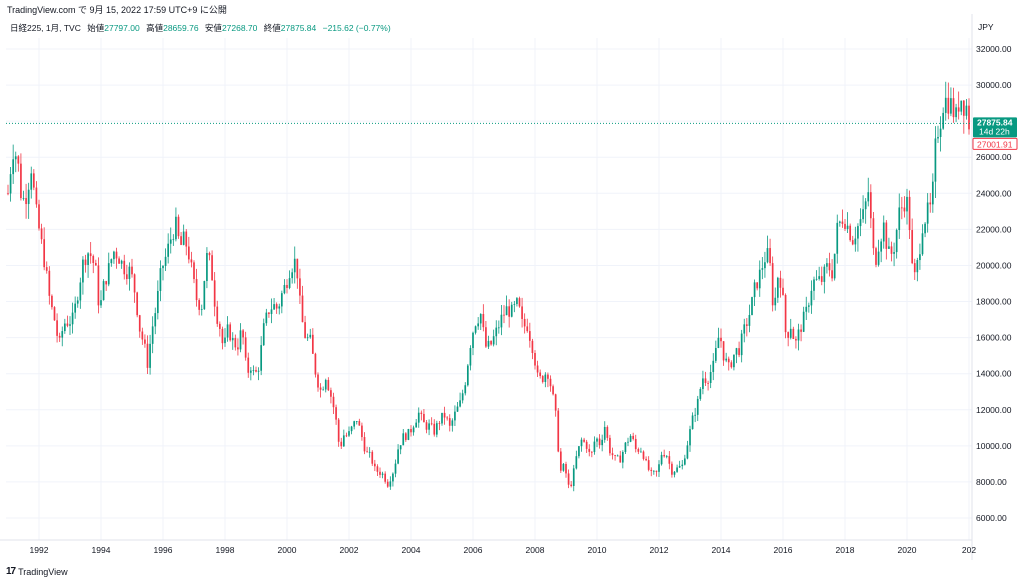  What do you see at coordinates (721, 550) in the screenshot?
I see `x-tick-label: 2014` at bounding box center [721, 550].